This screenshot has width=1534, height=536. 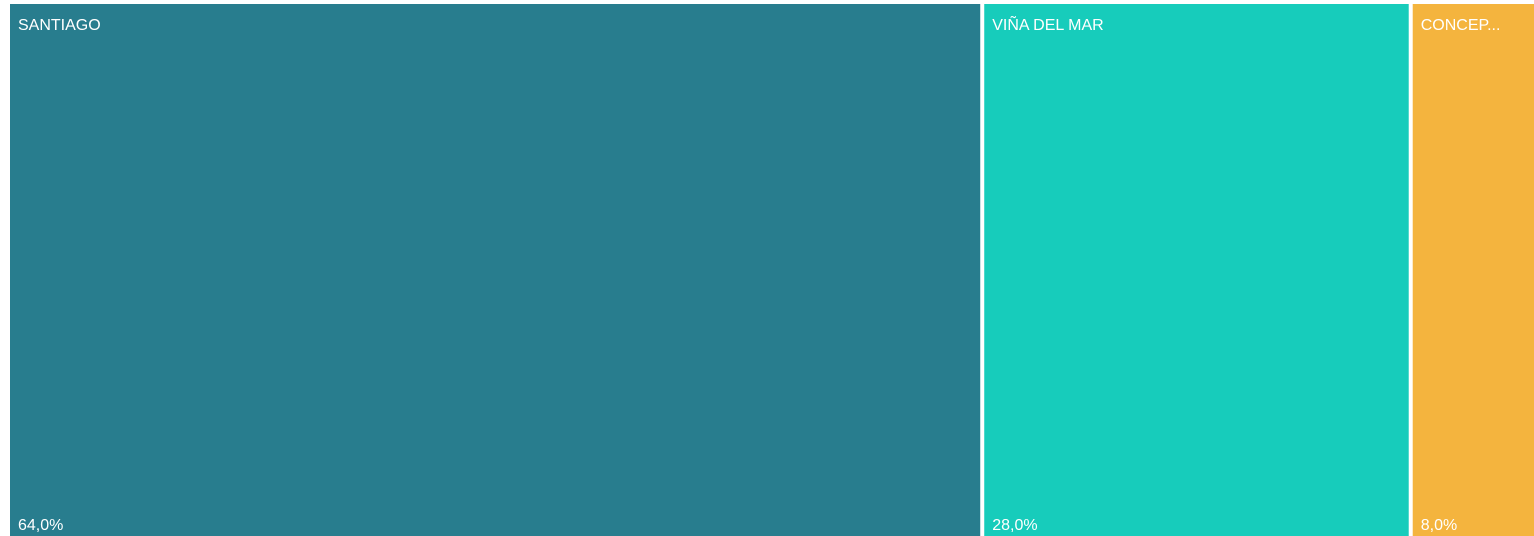 I want to click on tile-value-label: 28,0%, so click(x=1014, y=525).